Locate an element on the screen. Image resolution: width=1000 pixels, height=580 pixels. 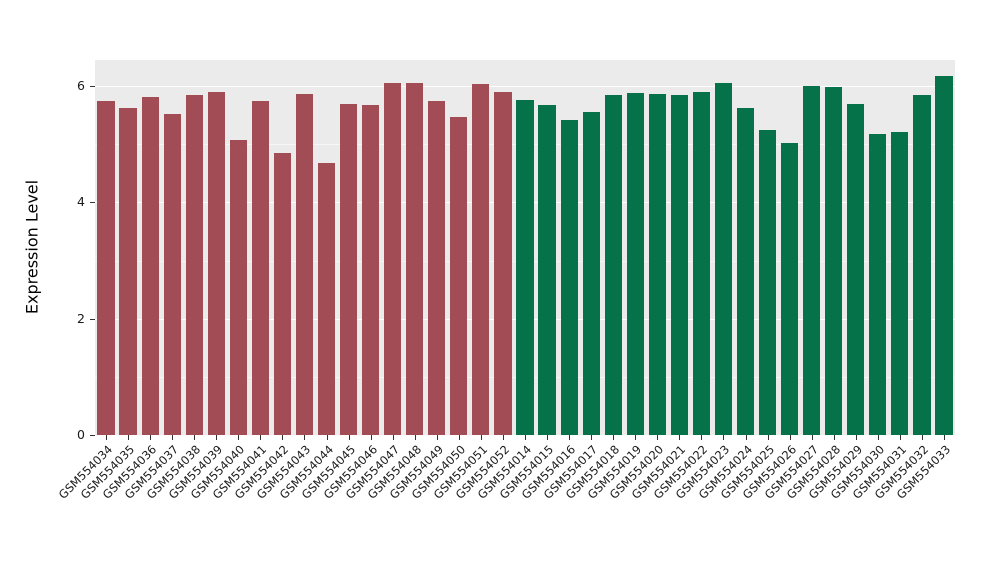
y-axis-label: Expression Level is located at coordinates (32, 247).